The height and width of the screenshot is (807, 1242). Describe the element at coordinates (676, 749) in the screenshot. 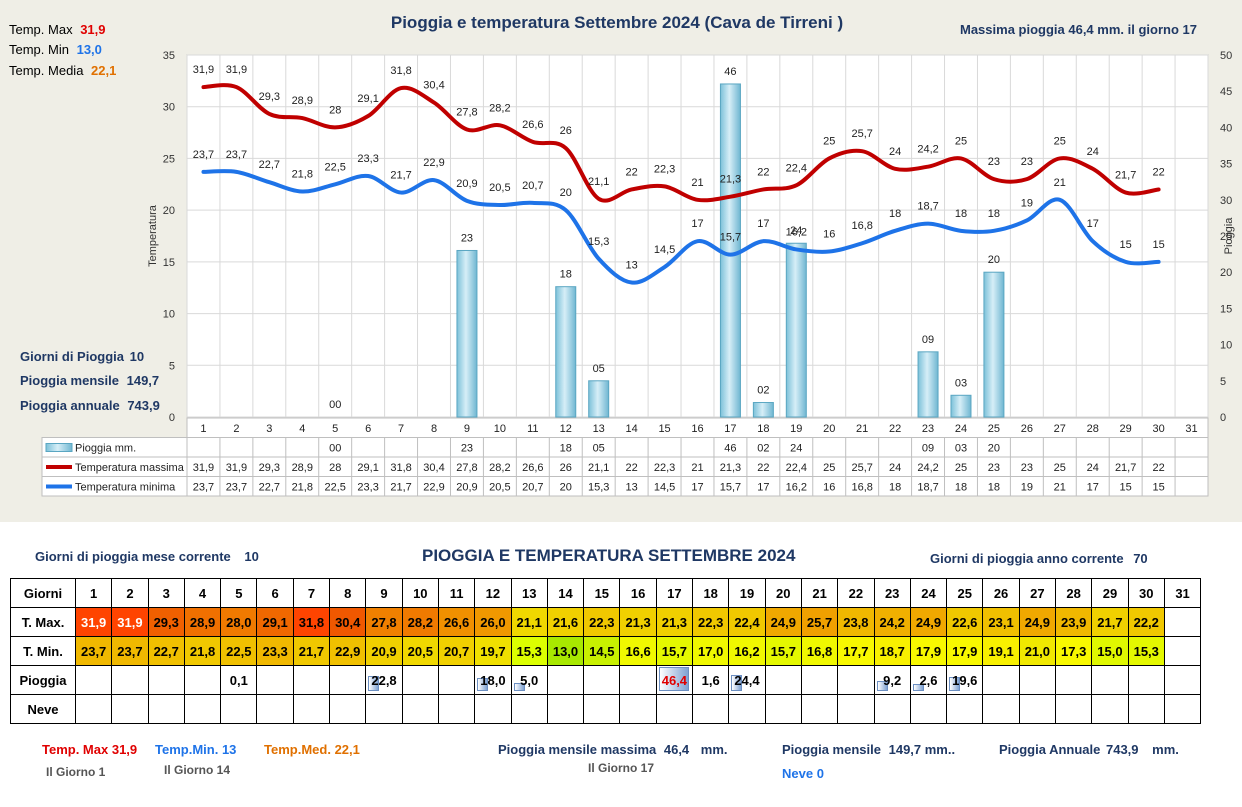

I see `footer-max-rain-value: 46,4` at that location.